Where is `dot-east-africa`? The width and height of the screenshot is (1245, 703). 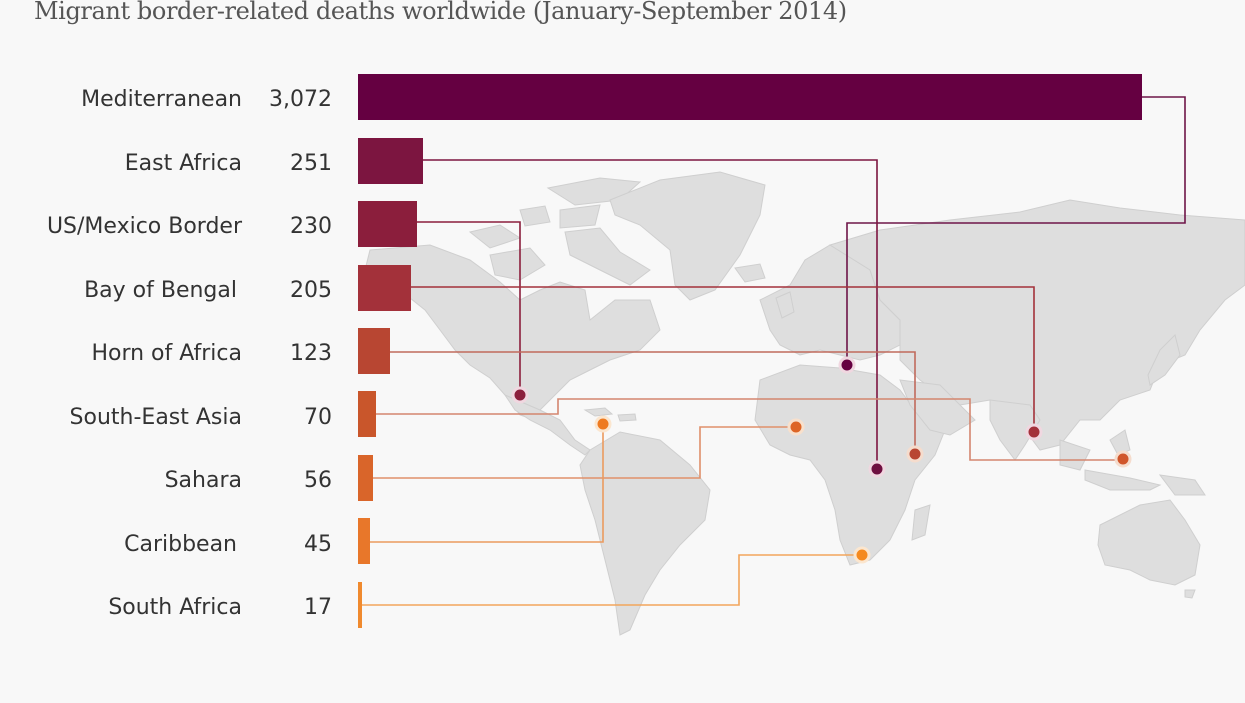 dot-east-africa is located at coordinates (877, 469).